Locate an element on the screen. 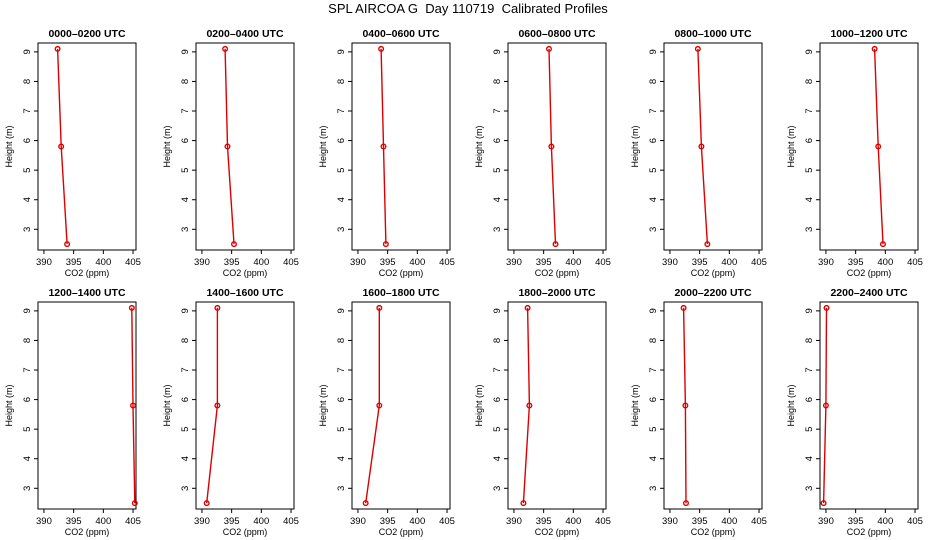 This screenshot has width=936, height=540. panel-title: 1400–1600 UTC is located at coordinates (244, 293).